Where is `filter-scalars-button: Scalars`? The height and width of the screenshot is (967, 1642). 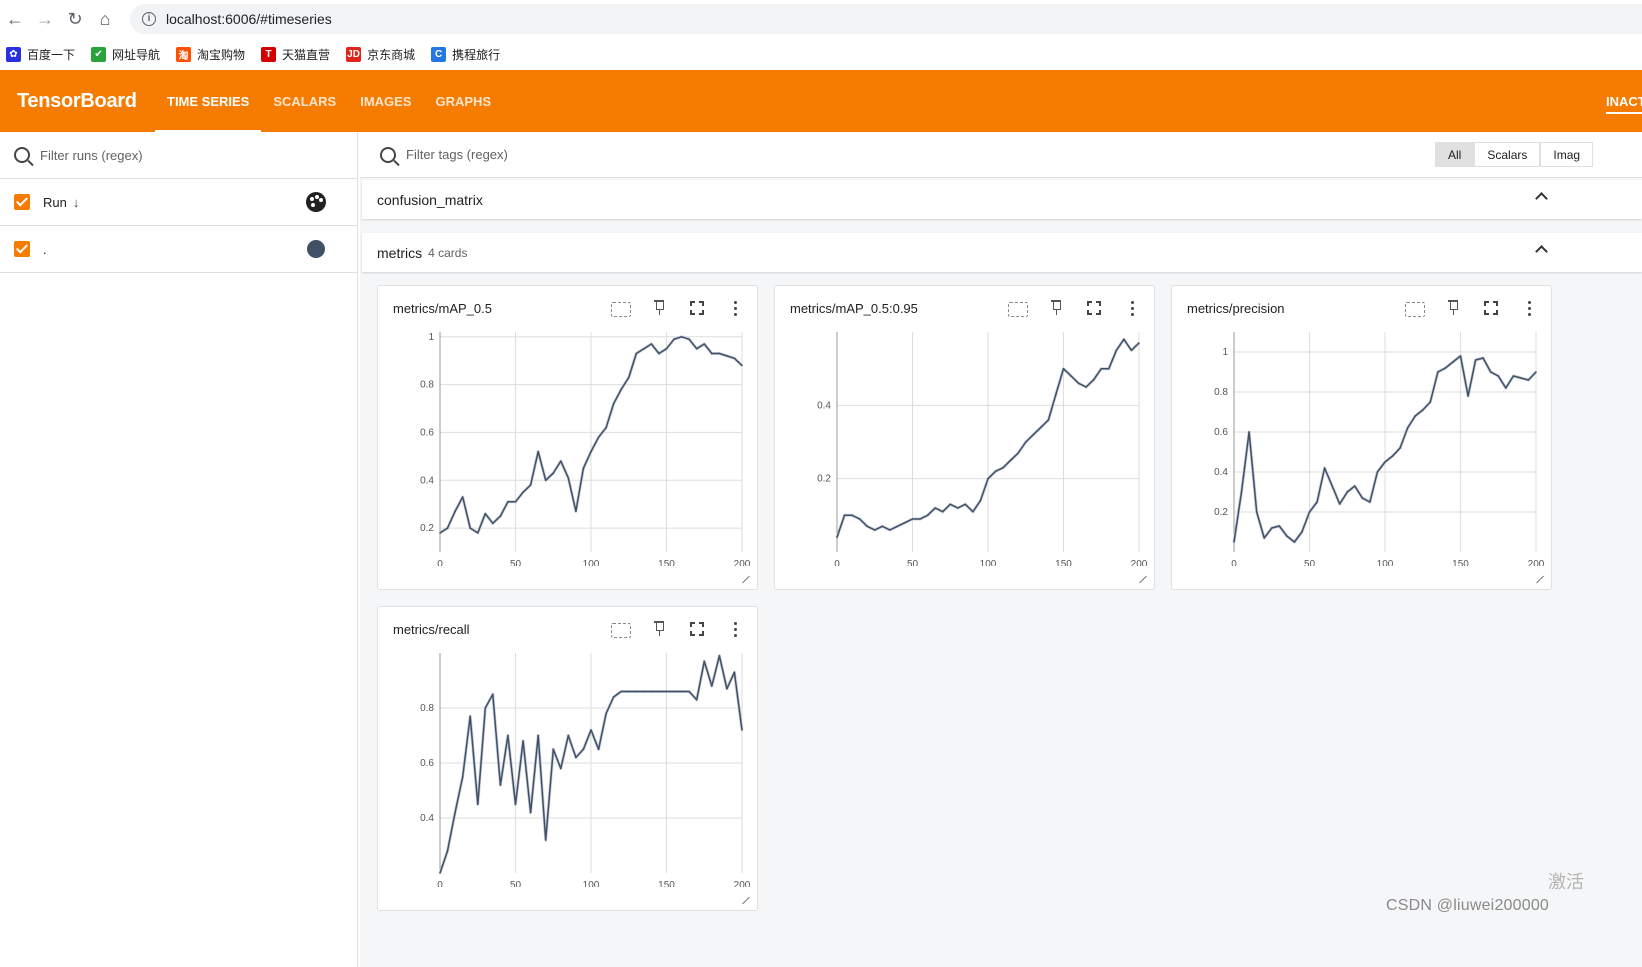 filter-scalars-button: Scalars is located at coordinates (1507, 154).